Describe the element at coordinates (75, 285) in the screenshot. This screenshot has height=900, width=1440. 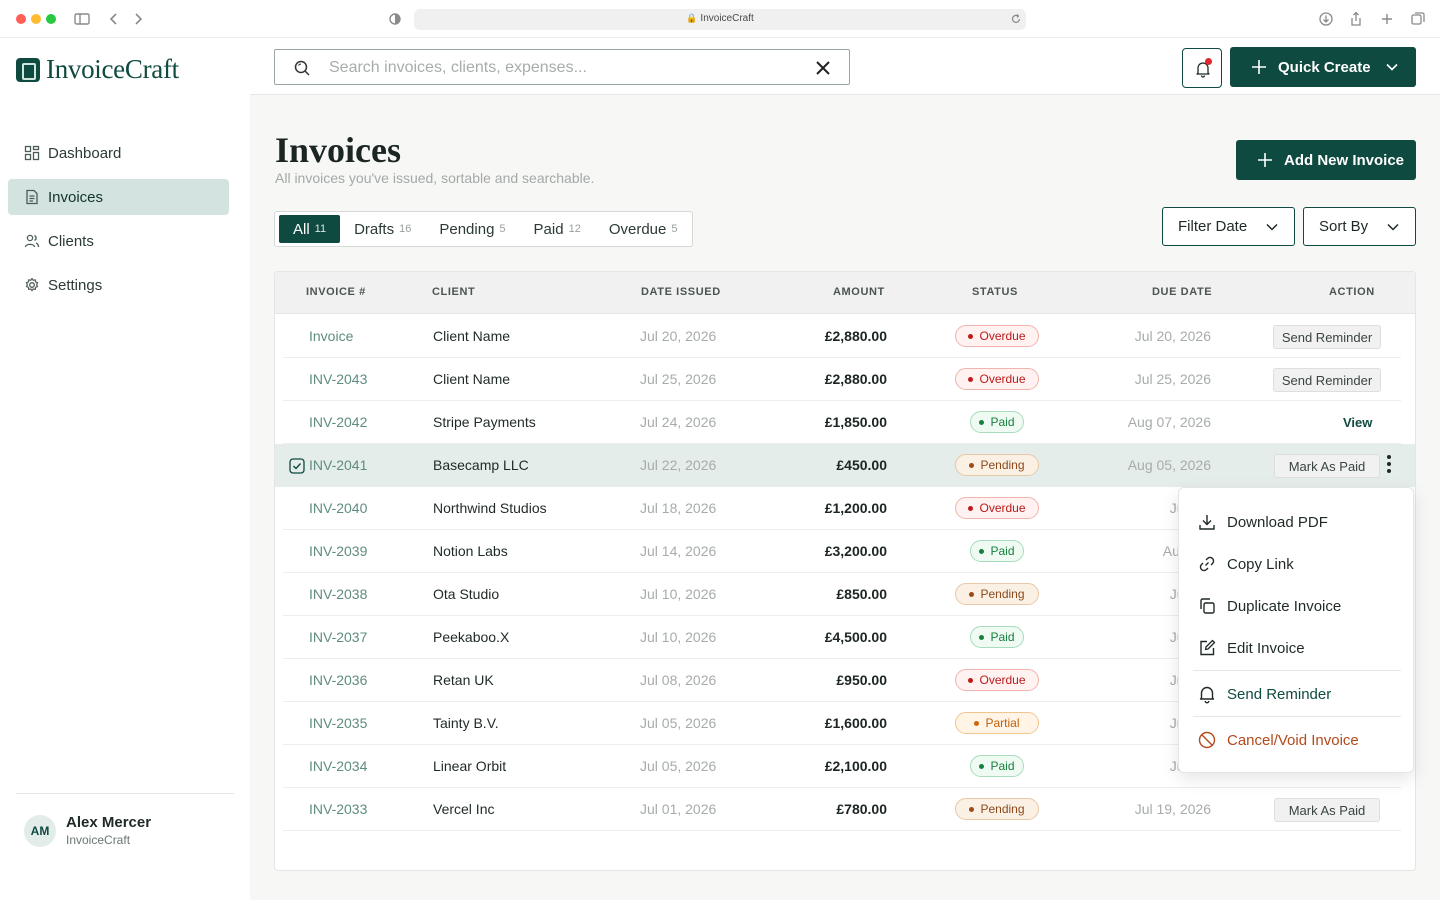
I see `sidebar-item-label: Settings` at that location.